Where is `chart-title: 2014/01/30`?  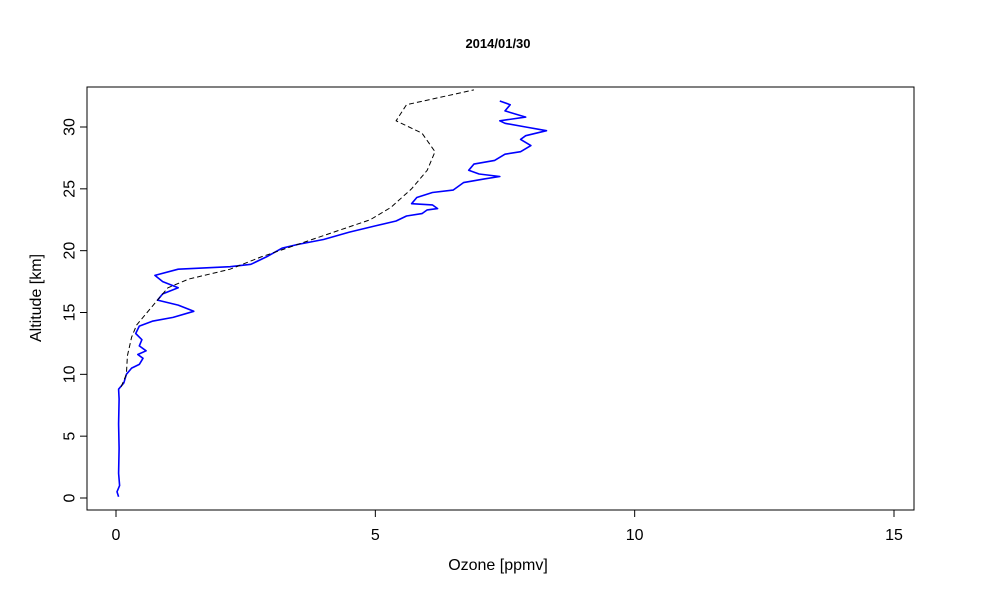 chart-title: 2014/01/30 is located at coordinates (497, 43).